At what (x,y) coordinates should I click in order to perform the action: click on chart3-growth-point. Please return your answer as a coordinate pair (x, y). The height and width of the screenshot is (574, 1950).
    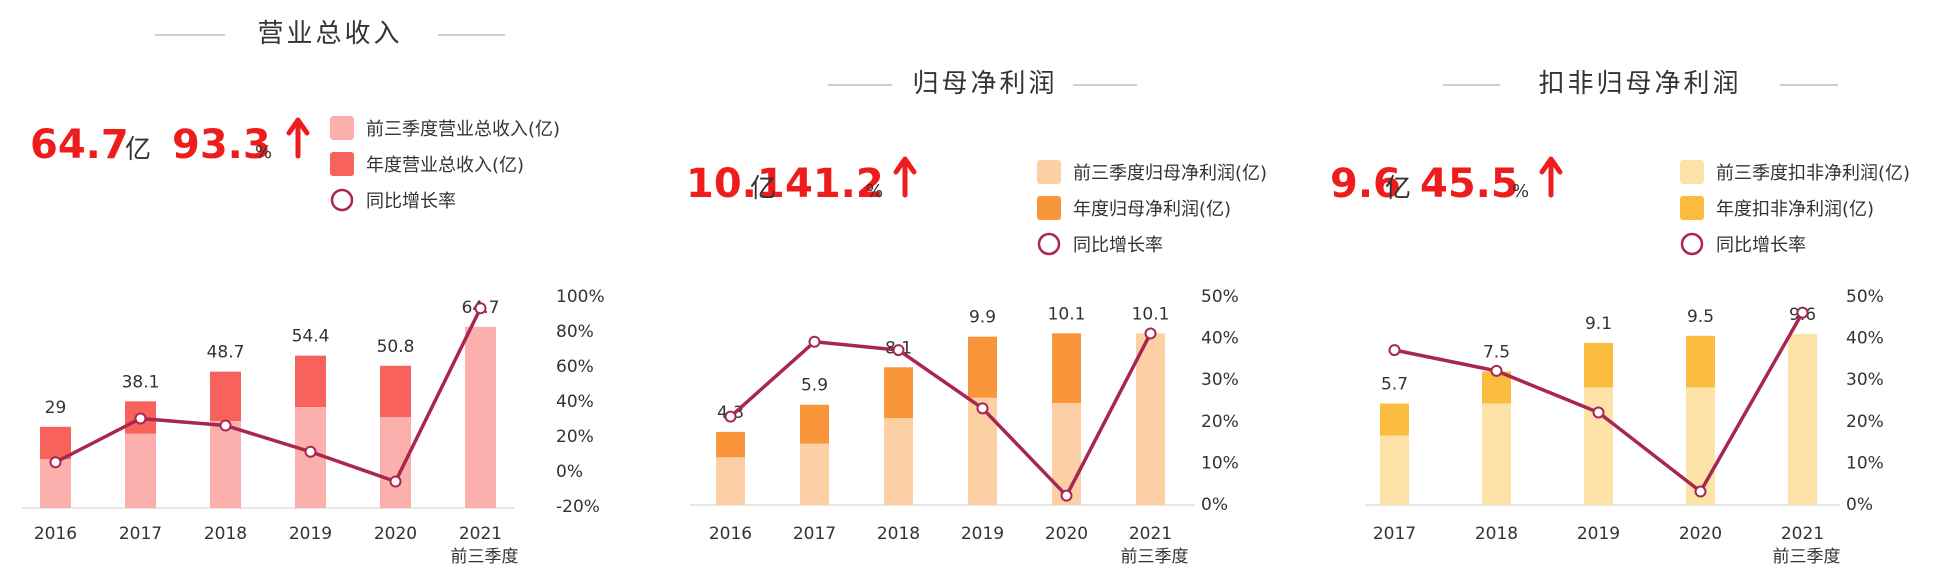
    Looking at the image, I should click on (1598, 412).